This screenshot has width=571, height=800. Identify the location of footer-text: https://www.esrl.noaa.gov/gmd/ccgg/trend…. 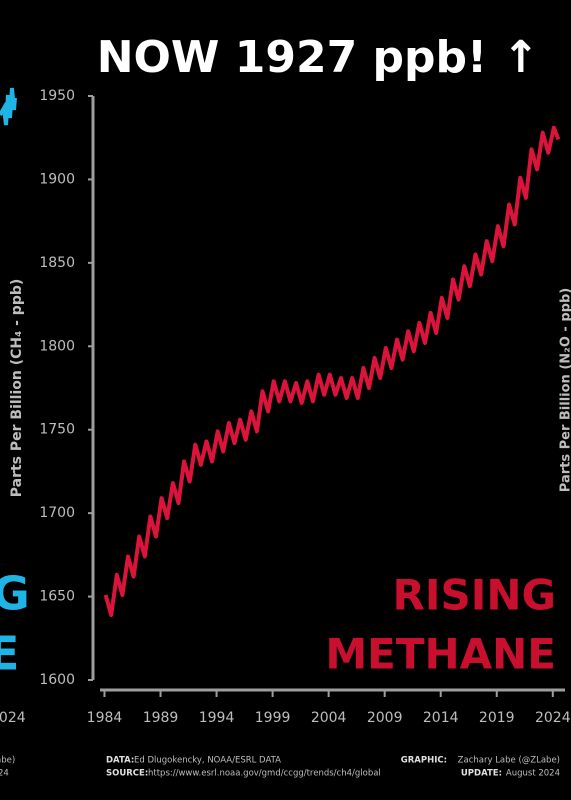
(264, 774).